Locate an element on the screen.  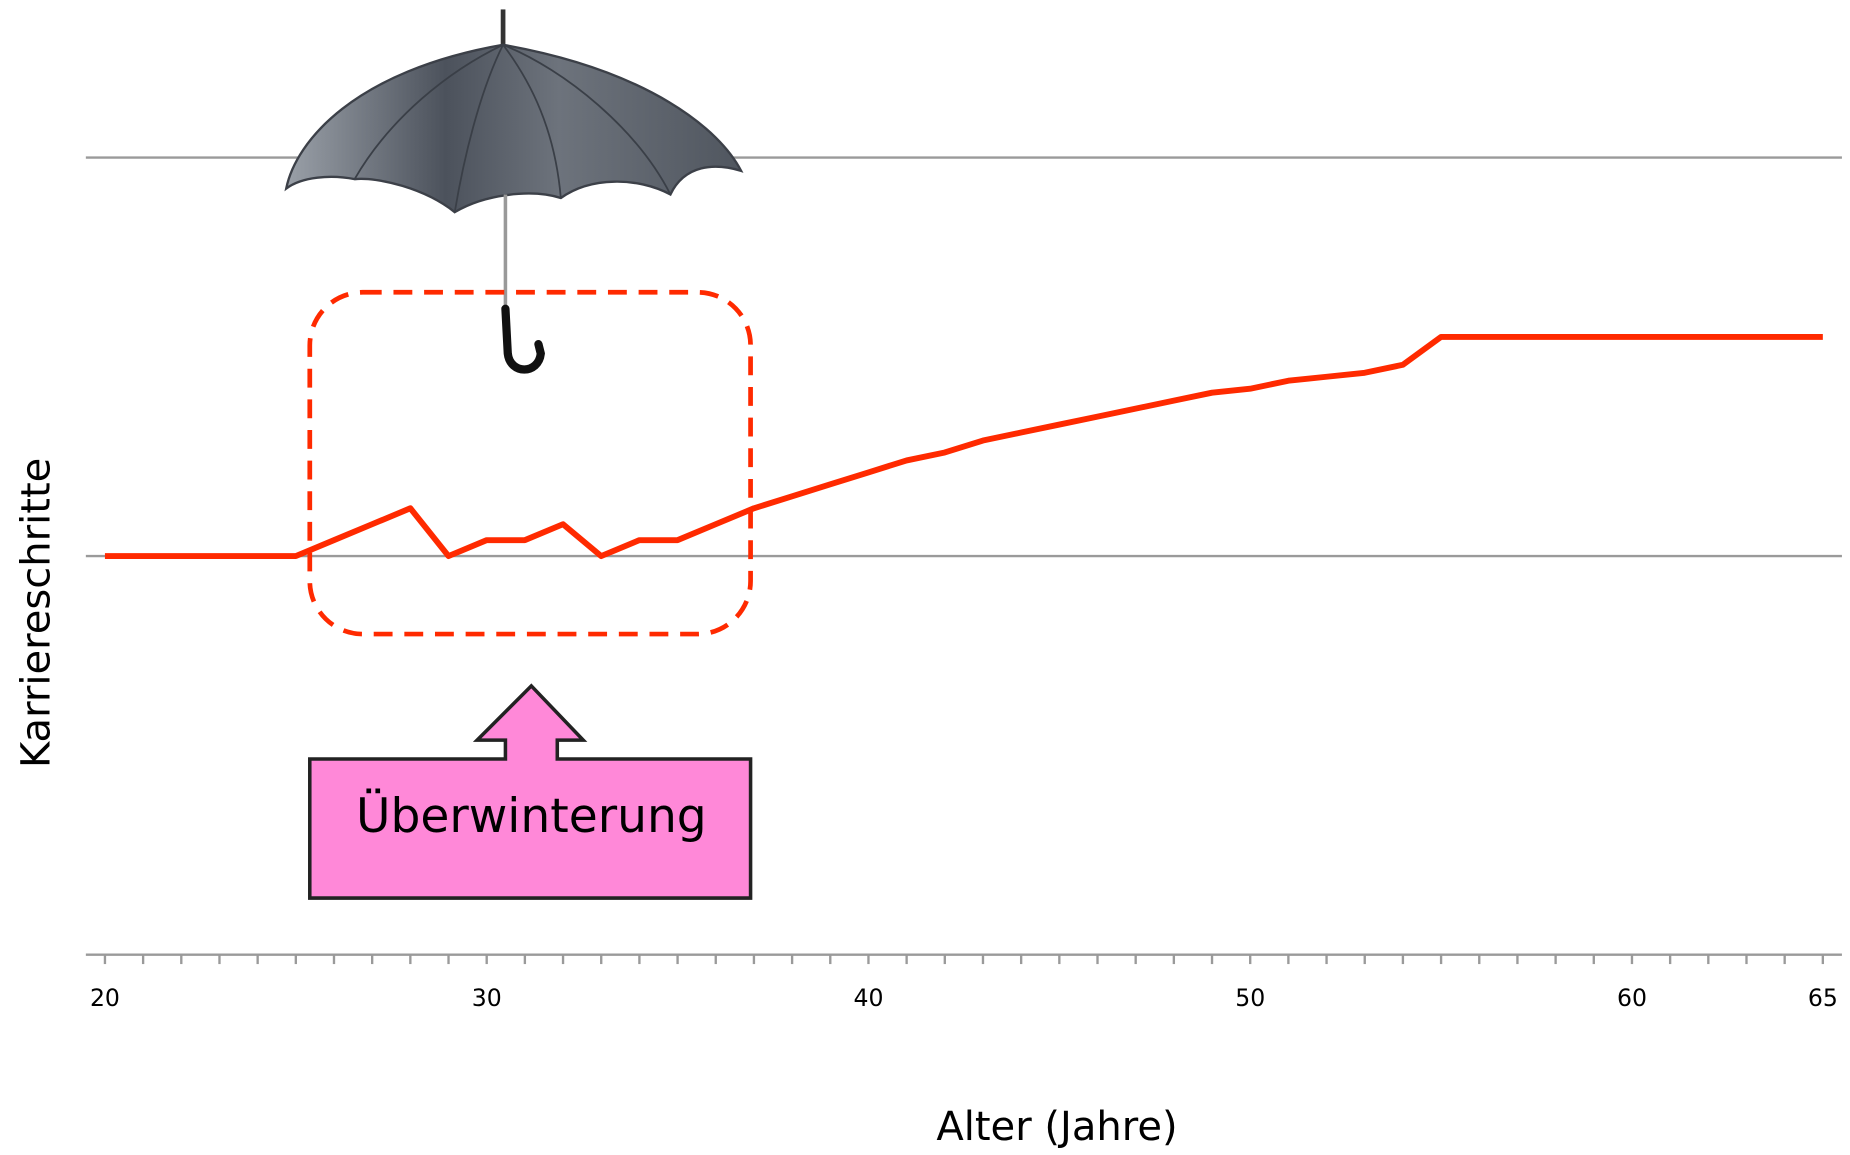
x-tick-label: 30 is located at coordinates (487, 998).